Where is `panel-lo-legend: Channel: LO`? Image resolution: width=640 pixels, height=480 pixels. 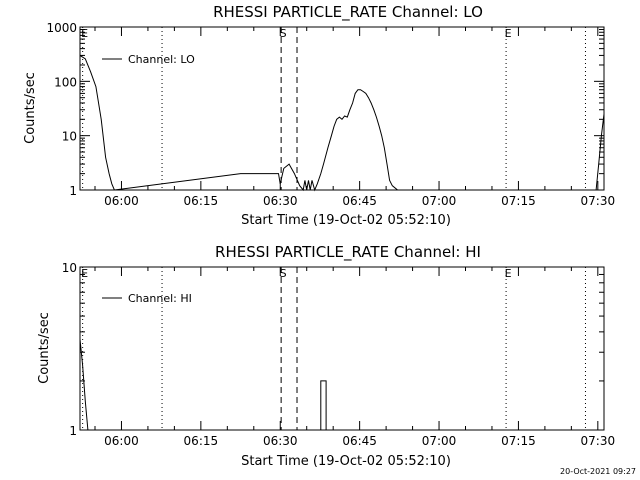 panel-lo-legend: Channel: LO is located at coordinates (148, 59).